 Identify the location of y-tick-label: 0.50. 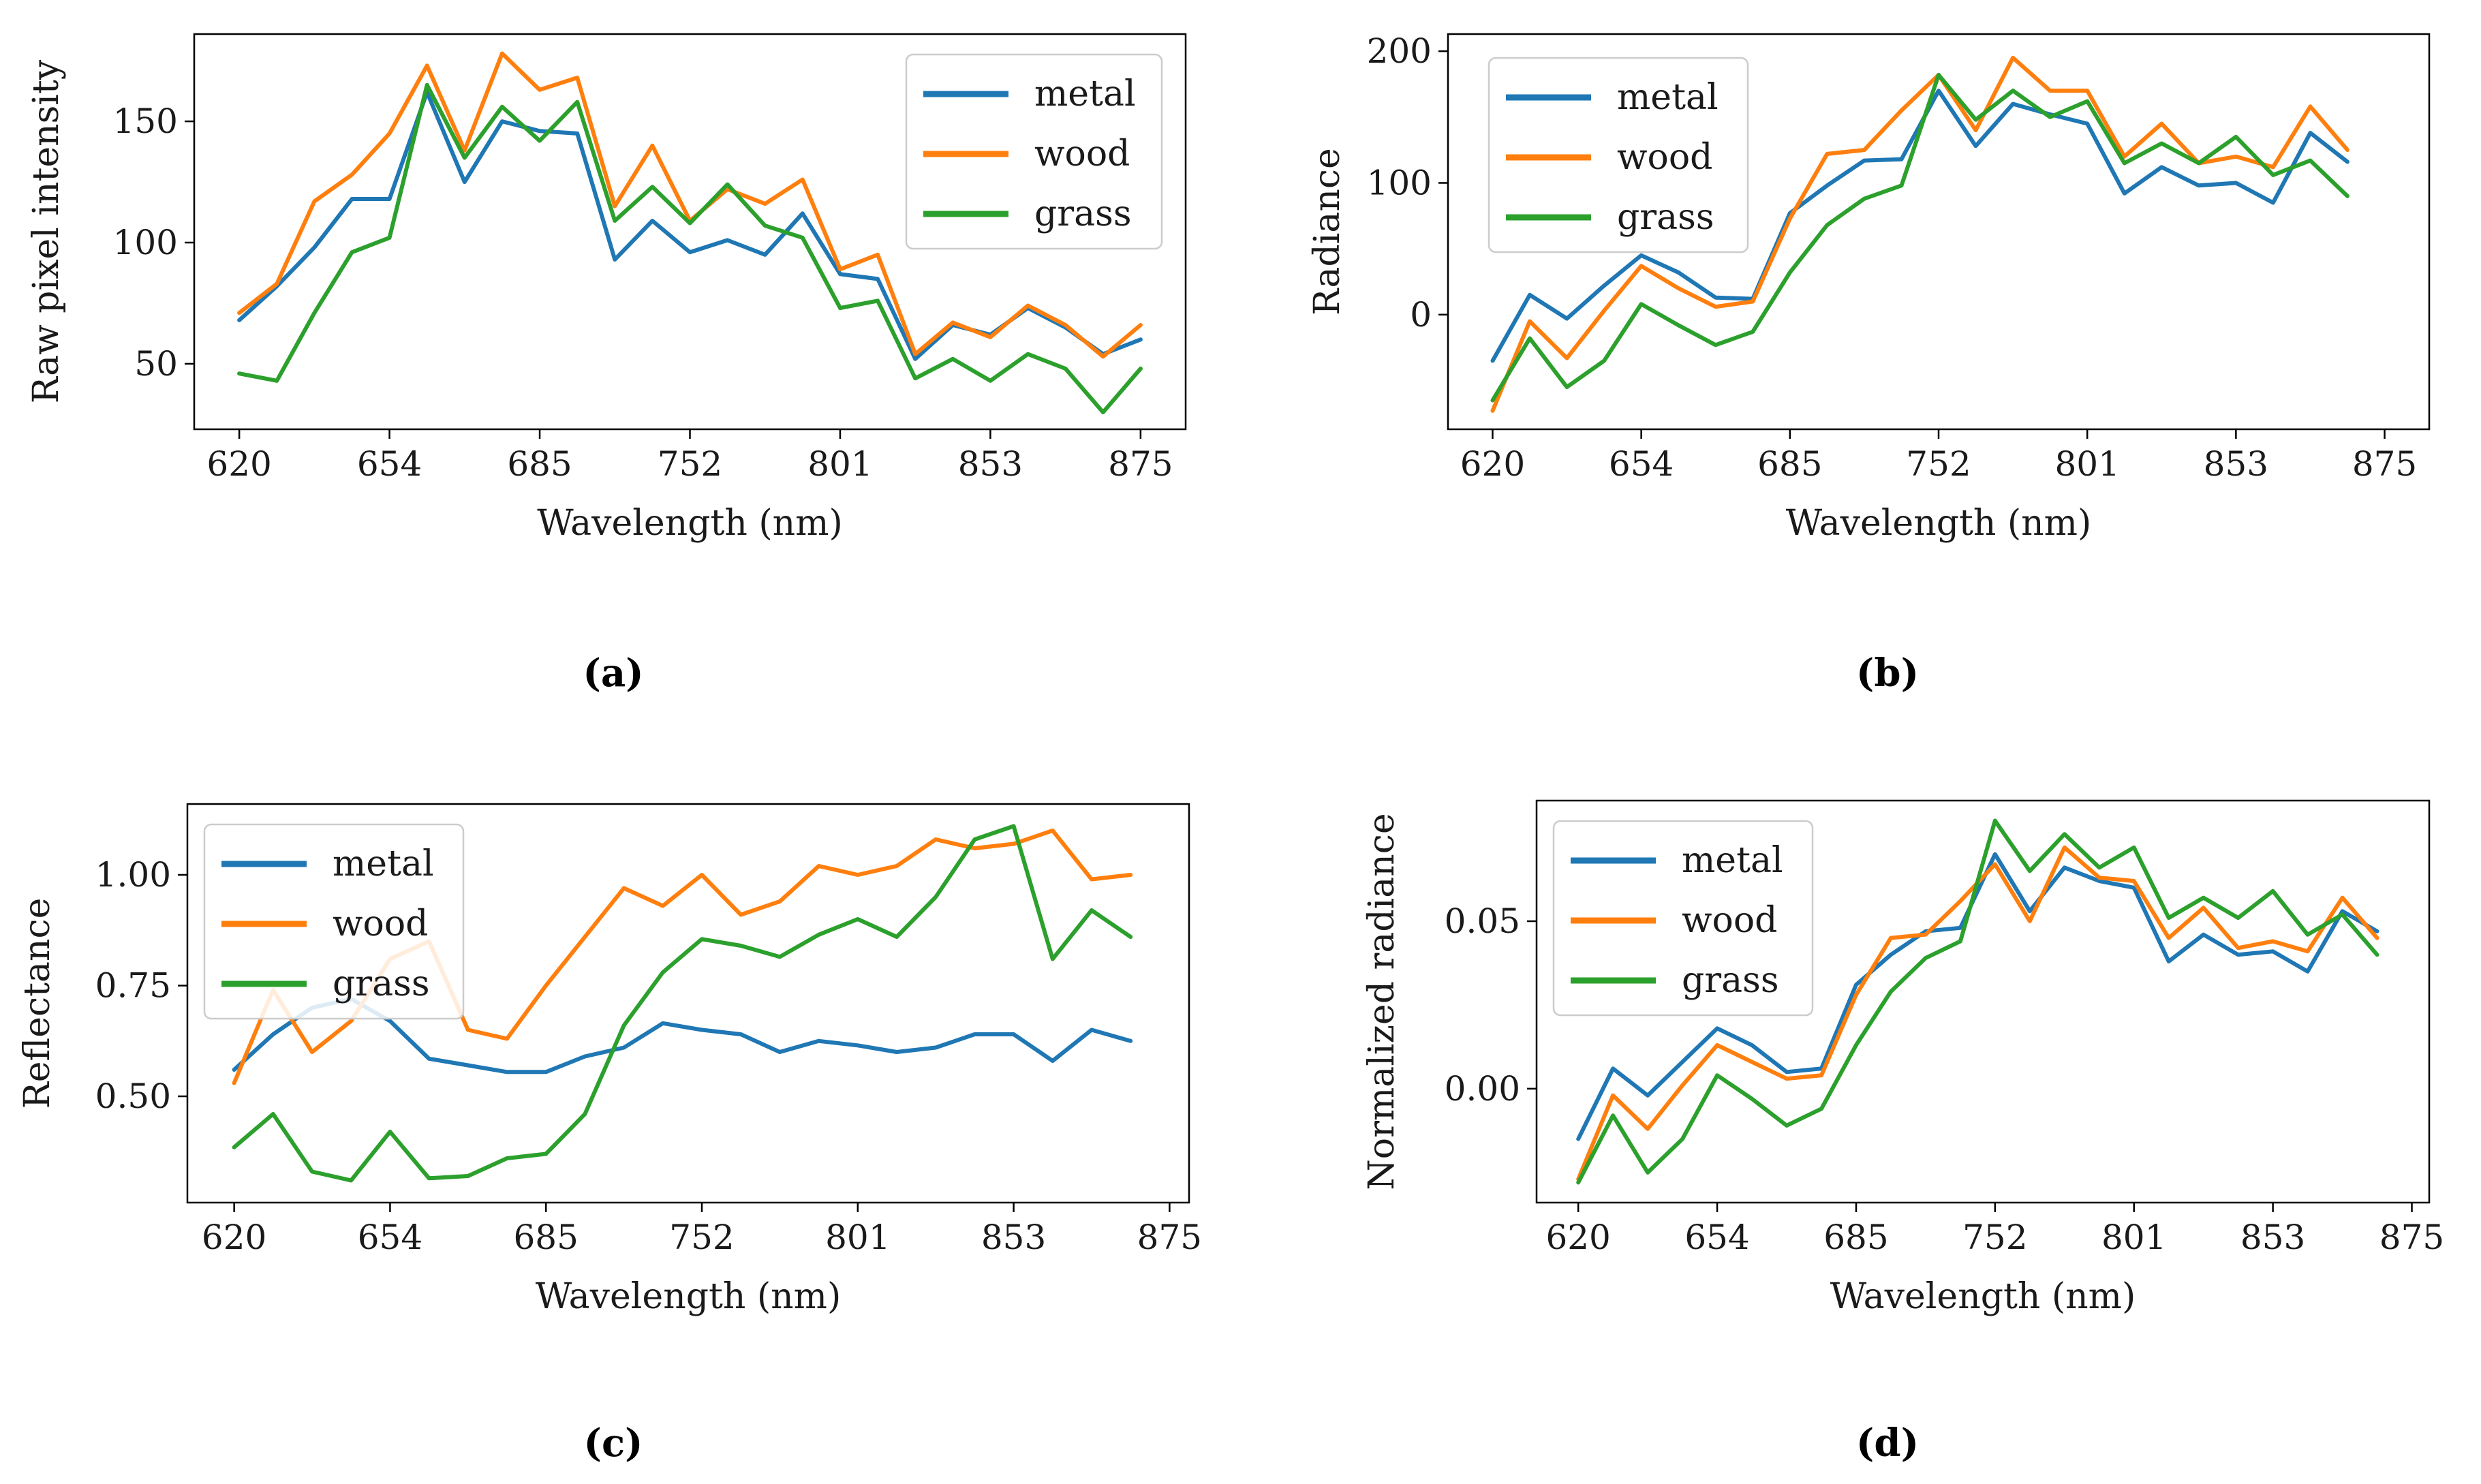
(133, 1097).